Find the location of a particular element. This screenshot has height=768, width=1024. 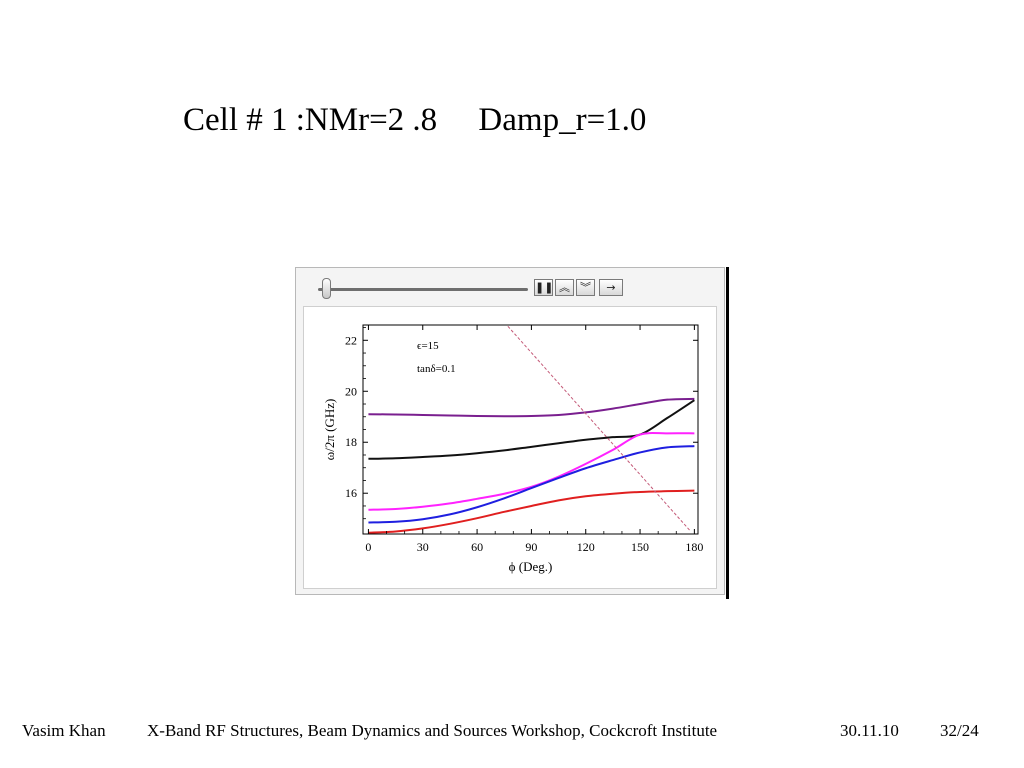

direction-button: → is located at coordinates (611, 287).